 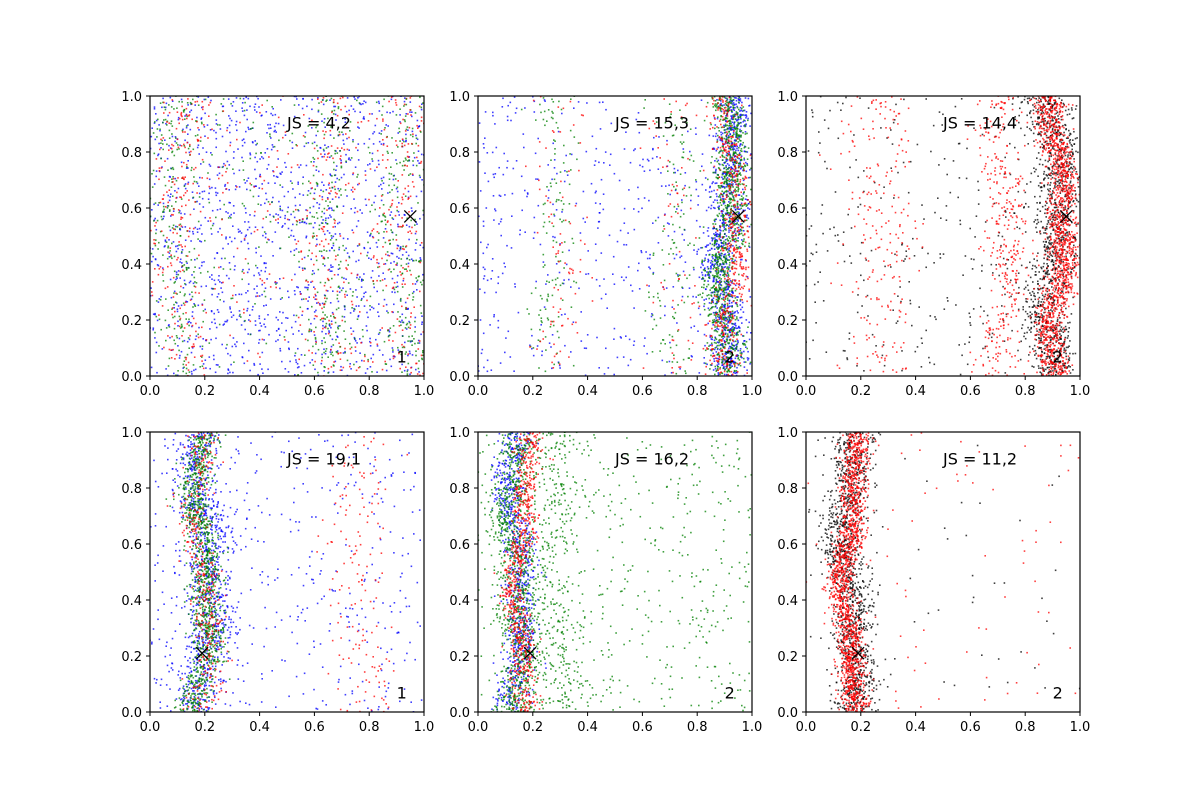 I want to click on y-tick-label: 1.0, so click(x=131, y=97).